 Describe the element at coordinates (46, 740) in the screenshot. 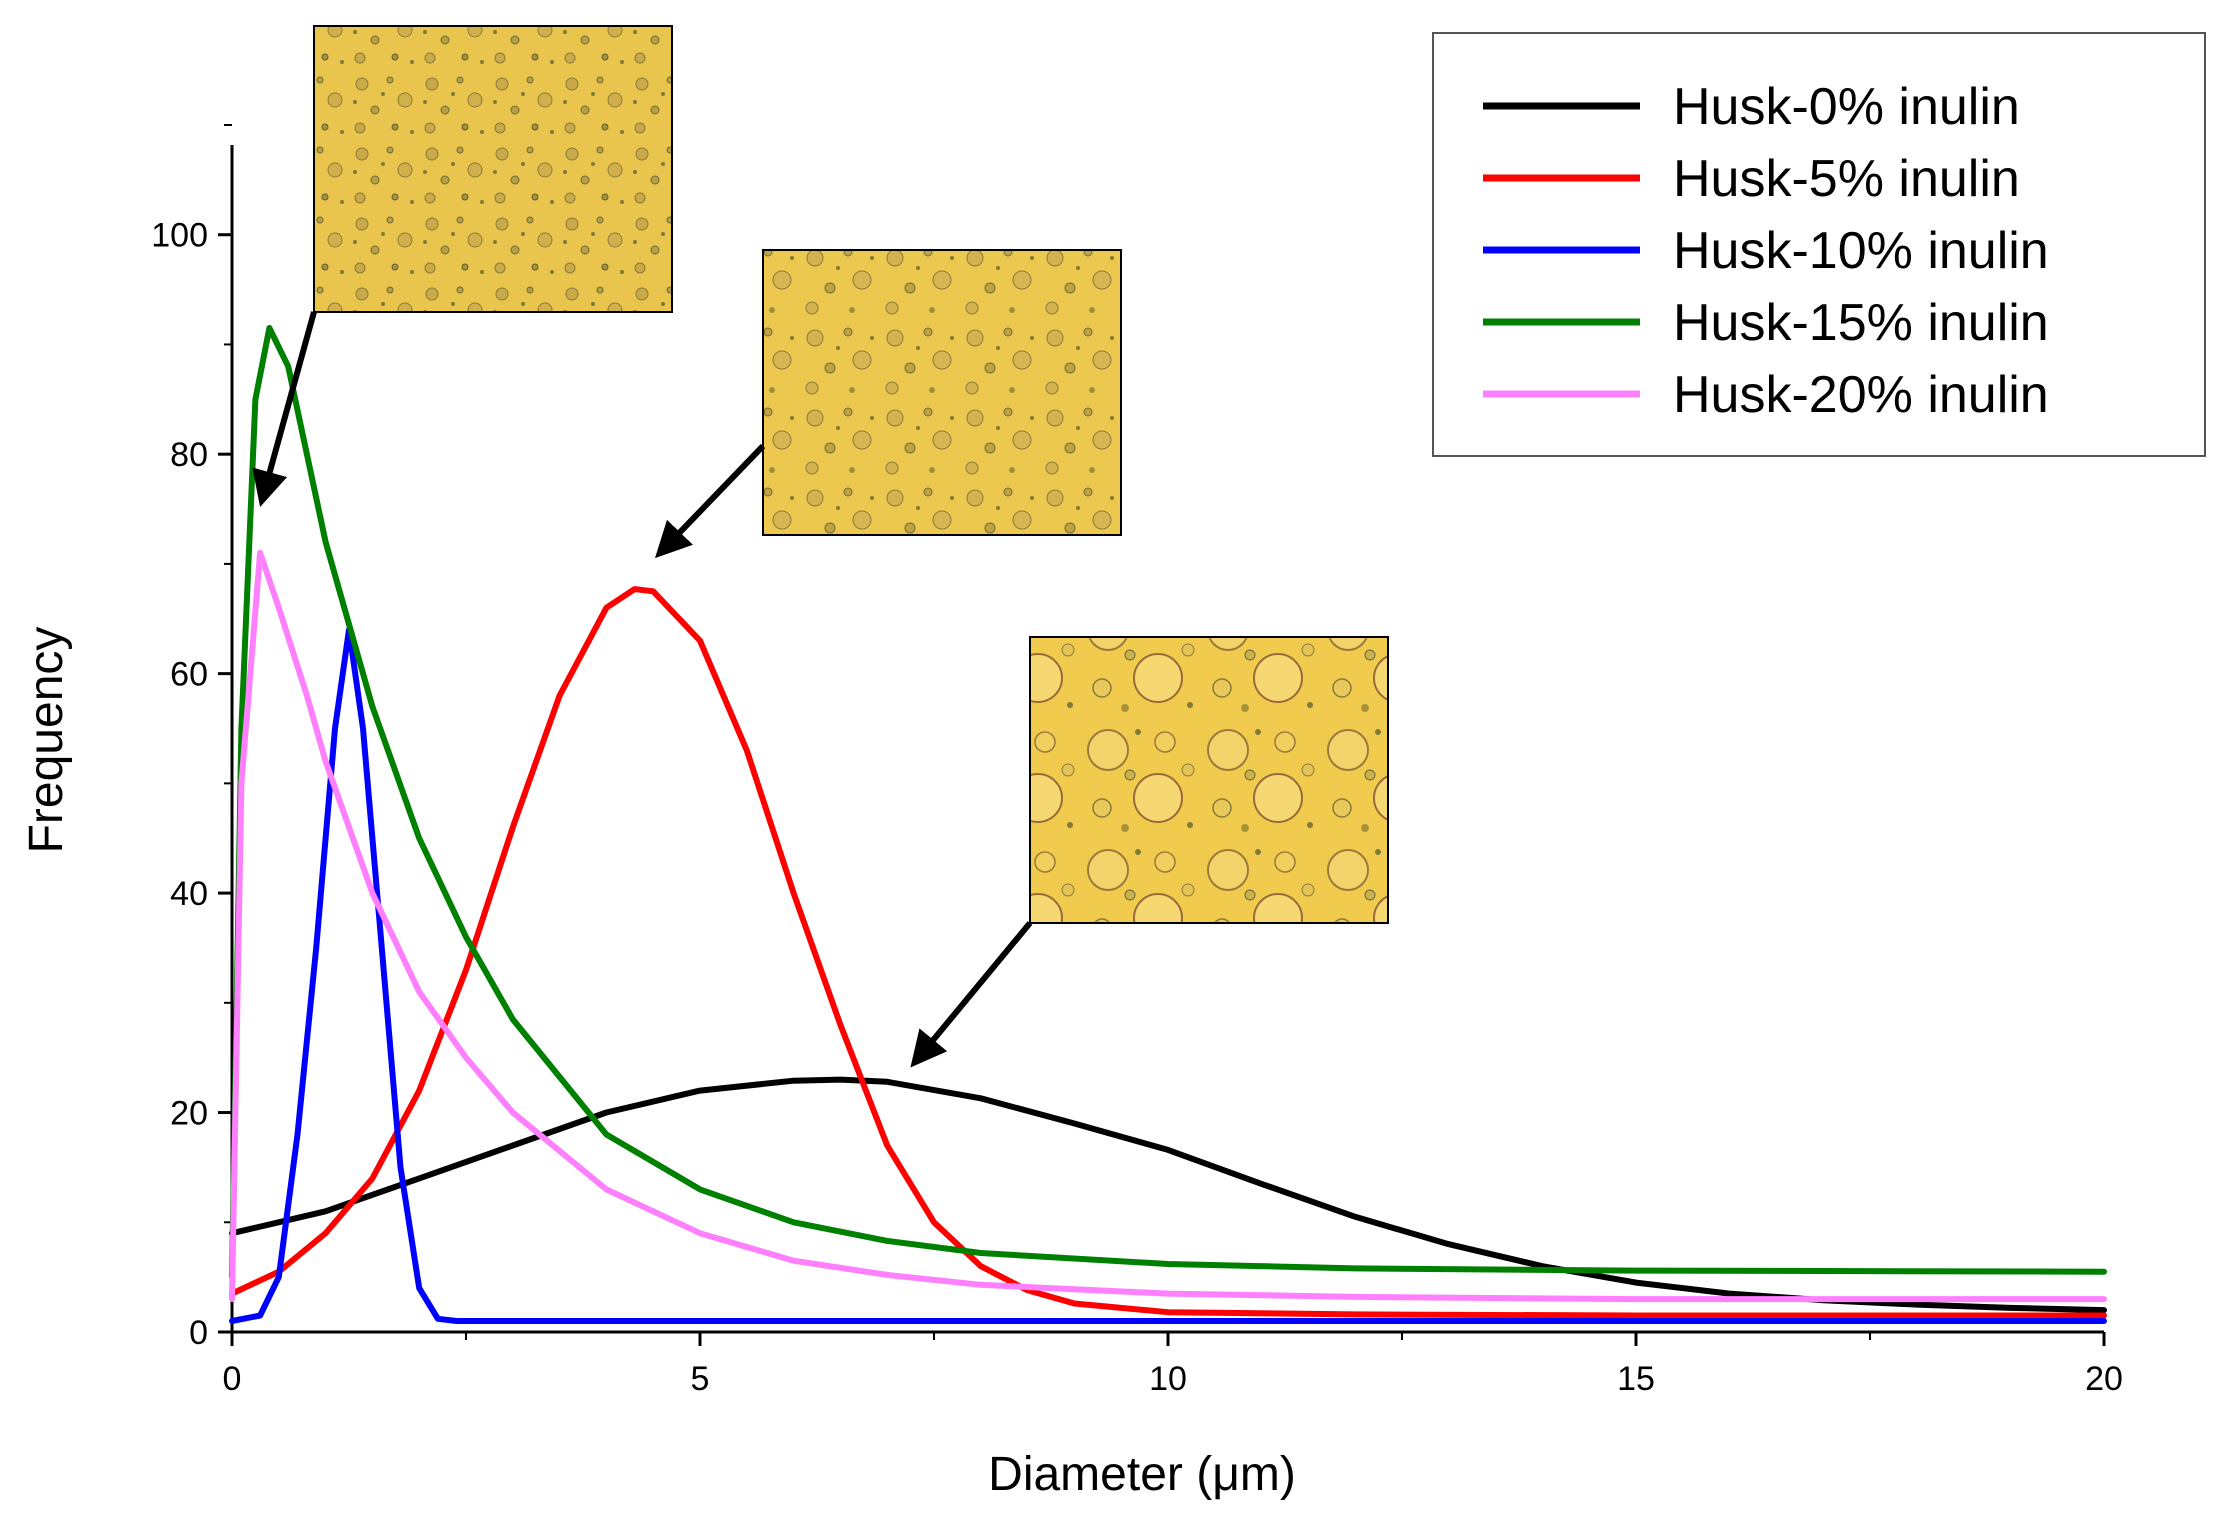

I see `y-axis-title: Frequency` at that location.